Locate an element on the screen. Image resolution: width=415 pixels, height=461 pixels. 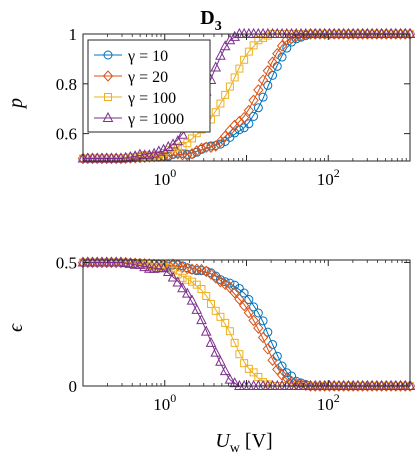
x-axis-label: Uw [V] is located at coordinates (243, 443).